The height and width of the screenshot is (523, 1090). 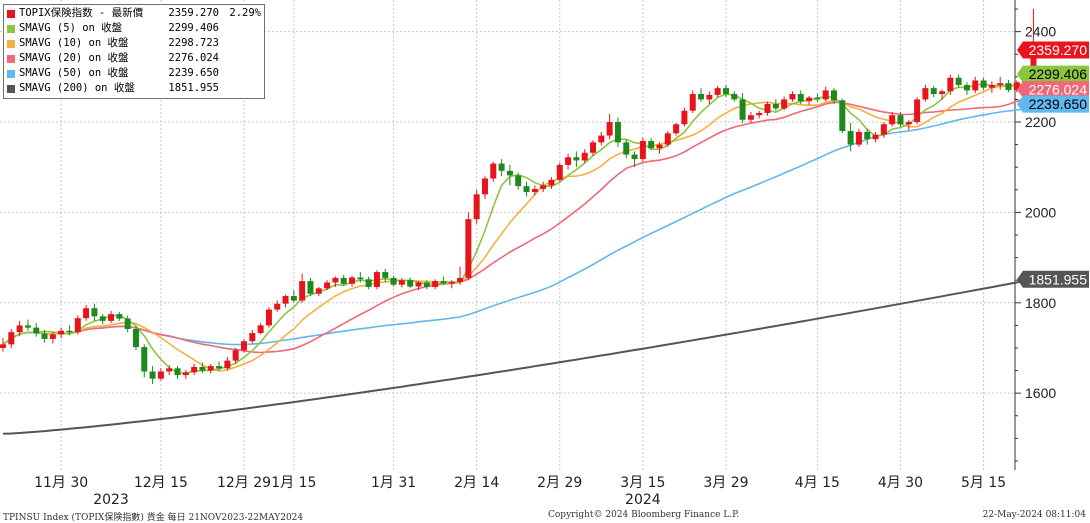 I want to click on value-flag-sma5, so click(x=1053, y=74).